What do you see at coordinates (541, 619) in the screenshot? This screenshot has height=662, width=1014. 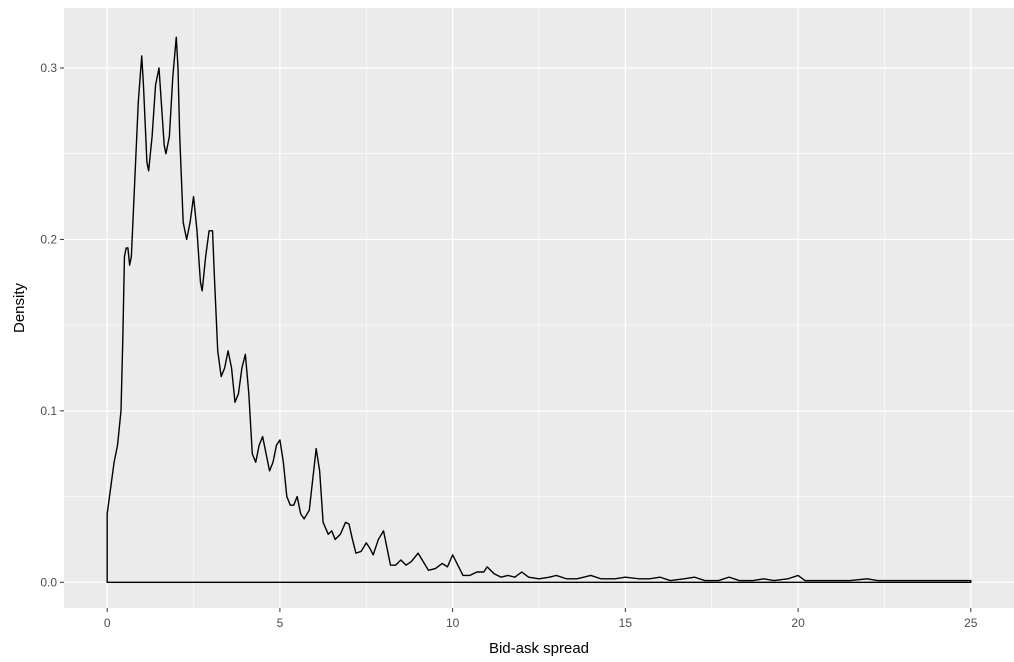 I see `x-axis: 0 5 10 15 20 25` at bounding box center [541, 619].